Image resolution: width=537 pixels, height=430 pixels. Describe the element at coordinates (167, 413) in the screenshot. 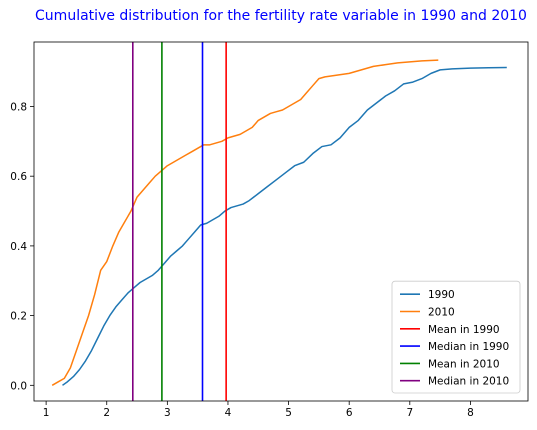

I see `x-tick-label: 3` at that location.